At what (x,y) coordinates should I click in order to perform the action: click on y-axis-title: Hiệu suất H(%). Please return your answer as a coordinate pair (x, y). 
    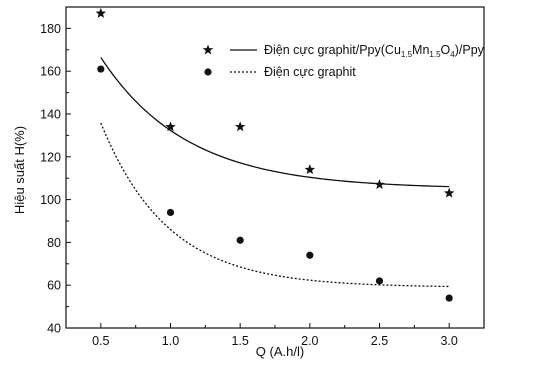
    Looking at the image, I should click on (19, 170).